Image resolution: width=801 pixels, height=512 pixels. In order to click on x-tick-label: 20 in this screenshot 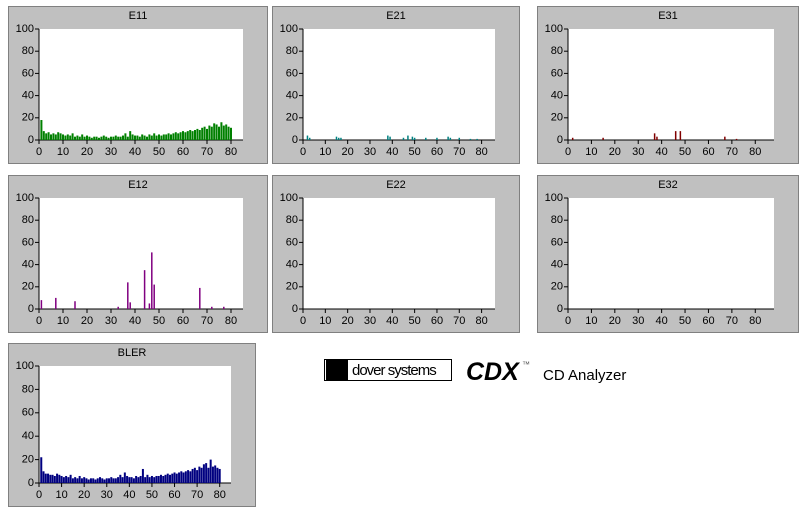, I will do `click(348, 321)`.